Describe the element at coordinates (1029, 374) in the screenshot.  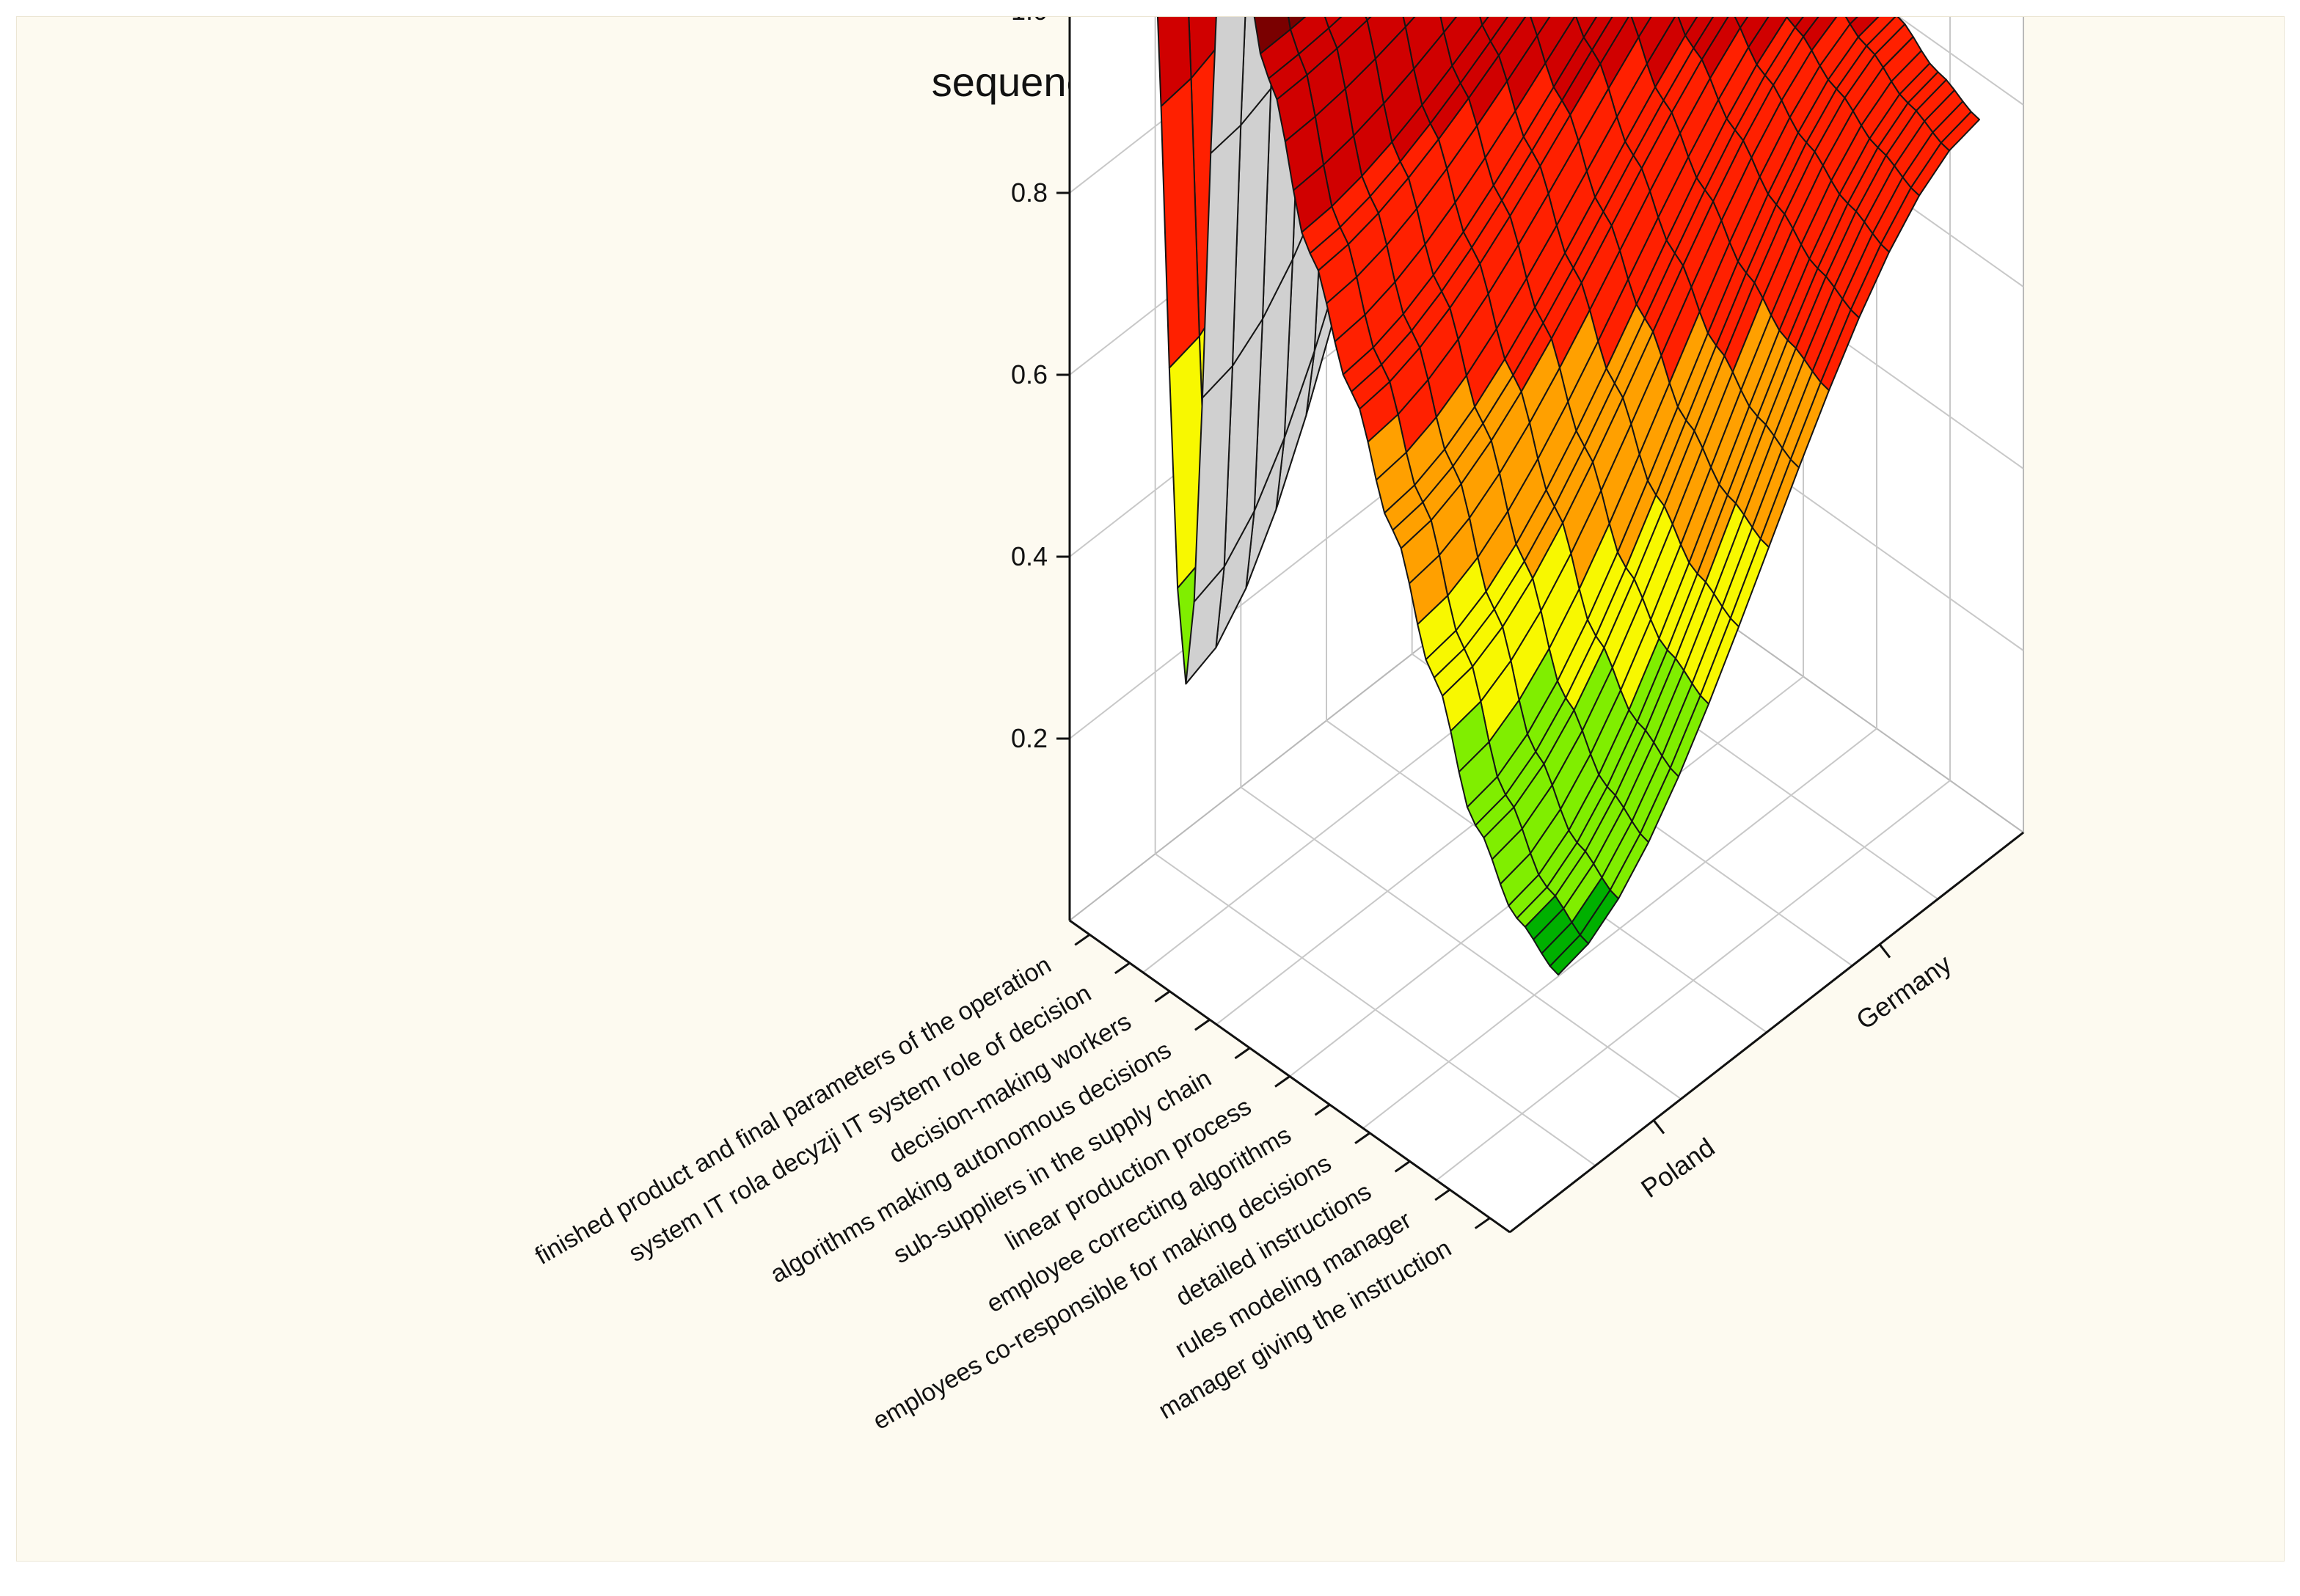
I see `z-tick-label: 0.6` at that location.